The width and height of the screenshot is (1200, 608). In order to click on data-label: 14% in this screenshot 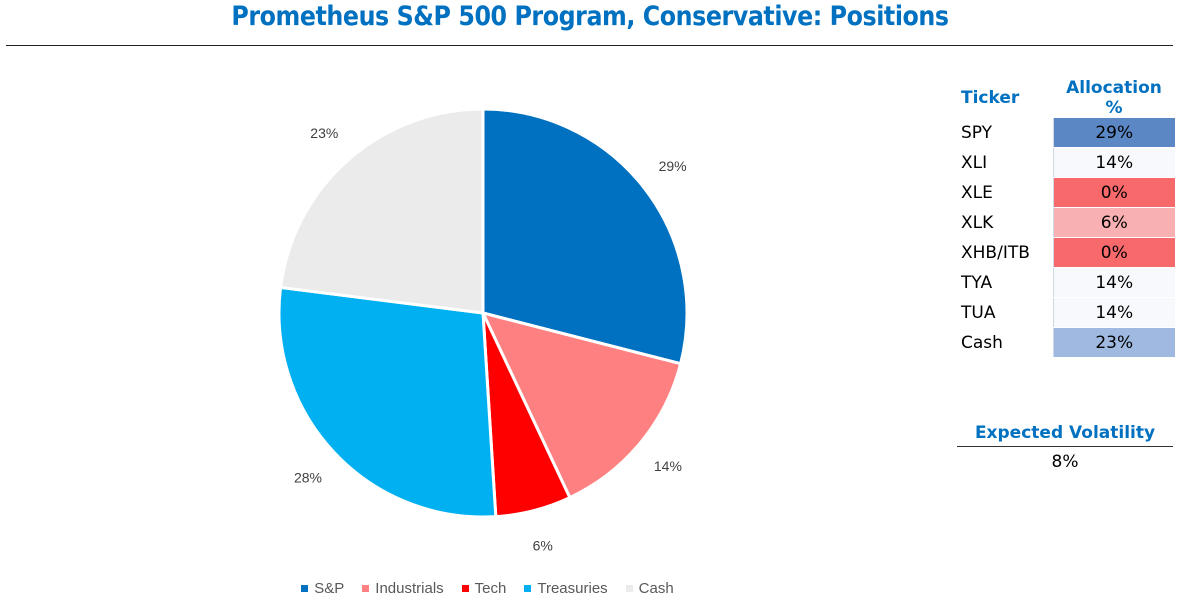, I will do `click(668, 466)`.